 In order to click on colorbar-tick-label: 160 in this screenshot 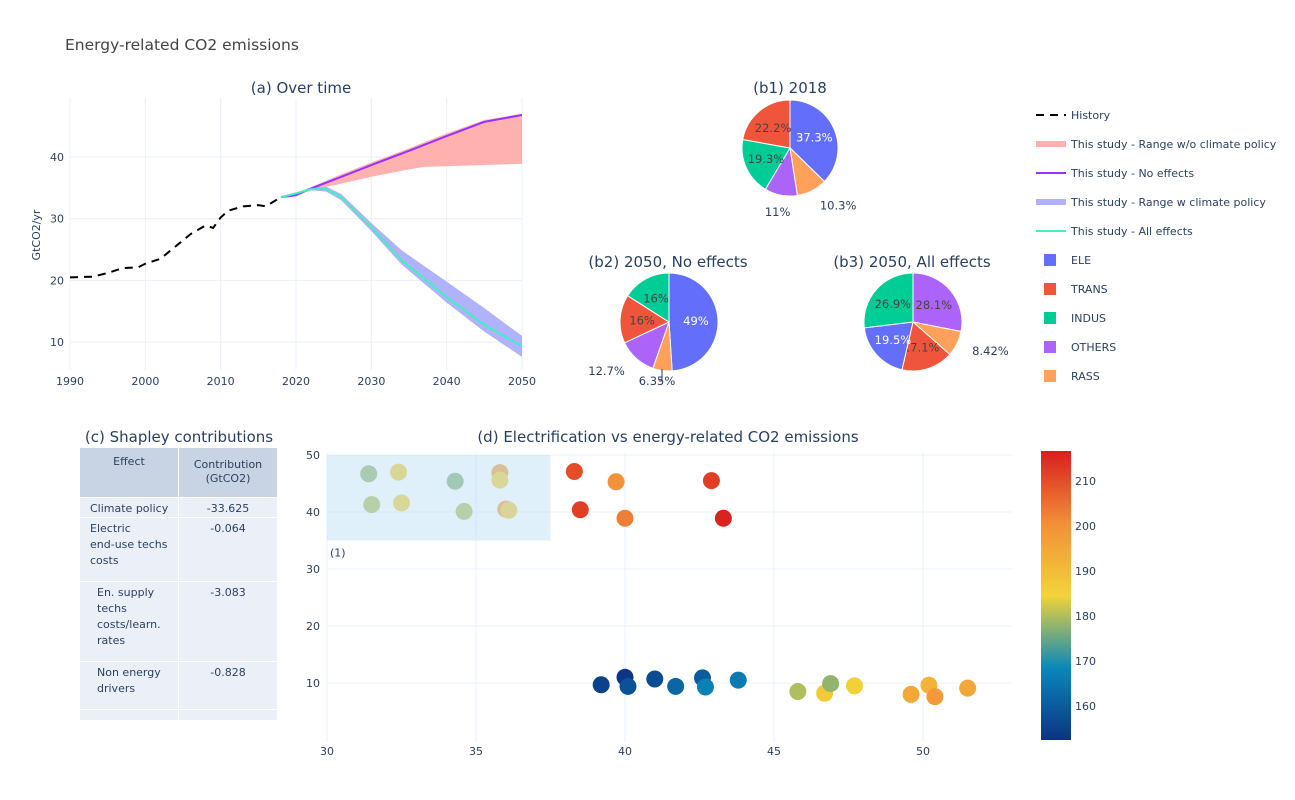, I will do `click(1085, 706)`.